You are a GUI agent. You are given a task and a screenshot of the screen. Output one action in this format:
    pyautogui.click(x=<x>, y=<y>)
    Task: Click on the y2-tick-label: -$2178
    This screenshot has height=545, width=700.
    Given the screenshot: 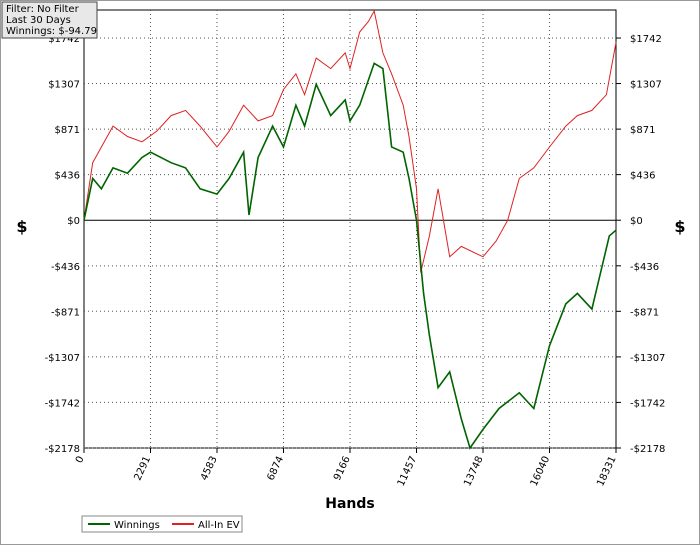 What is the action you would take?
    pyautogui.click(x=647, y=449)
    